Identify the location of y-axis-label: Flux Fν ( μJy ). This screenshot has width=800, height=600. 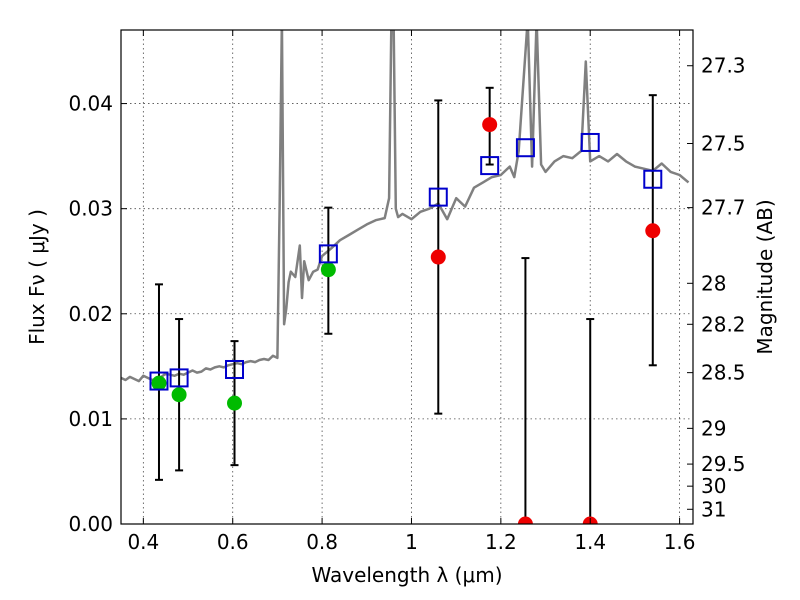
(37, 277).